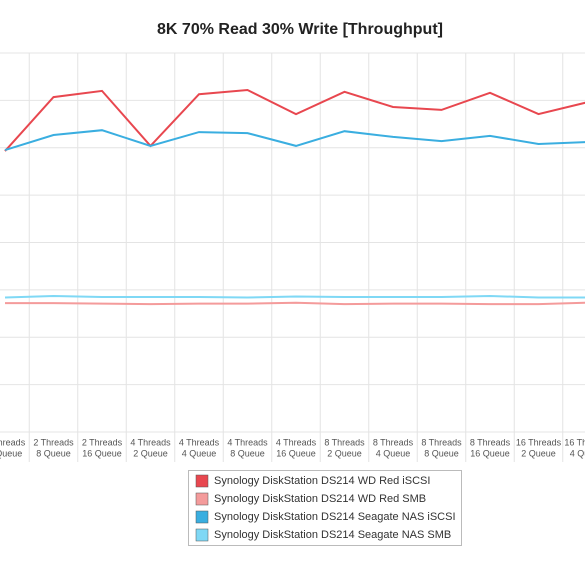  I want to click on legend-label: Synology DiskStation DS214 WD Red iSCSI, so click(322, 481).